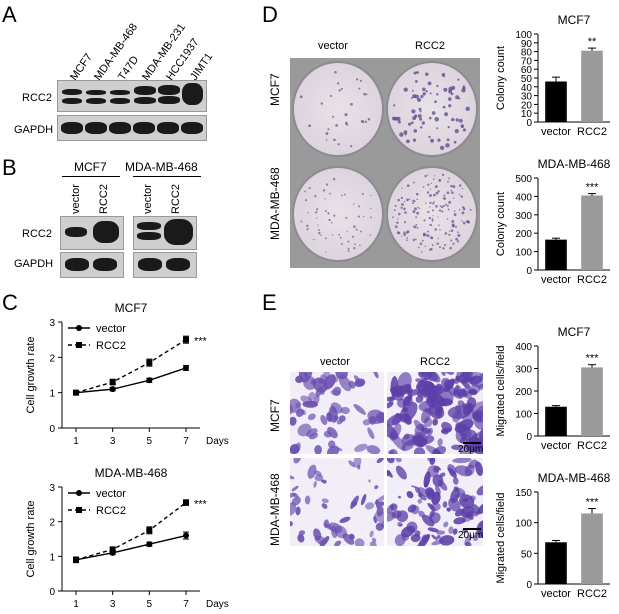 The width and height of the screenshot is (619, 614). What do you see at coordinates (113, 604) in the screenshot?
I see `x-tick-label: 3` at bounding box center [113, 604].